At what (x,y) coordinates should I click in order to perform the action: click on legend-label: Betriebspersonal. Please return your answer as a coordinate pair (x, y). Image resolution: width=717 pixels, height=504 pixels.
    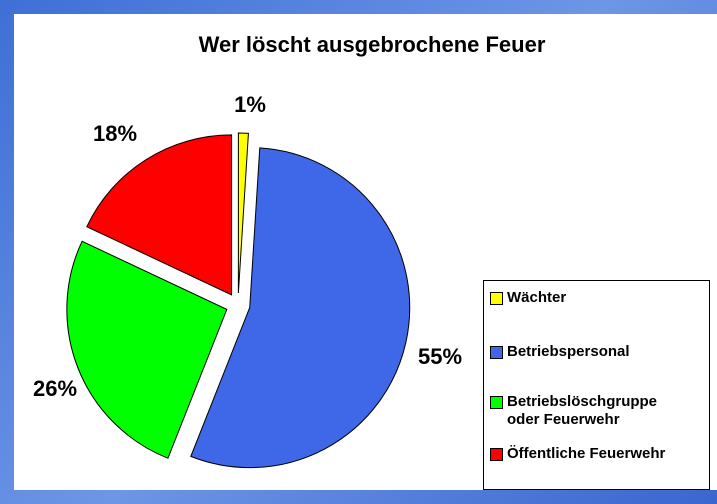
    Looking at the image, I should click on (568, 351).